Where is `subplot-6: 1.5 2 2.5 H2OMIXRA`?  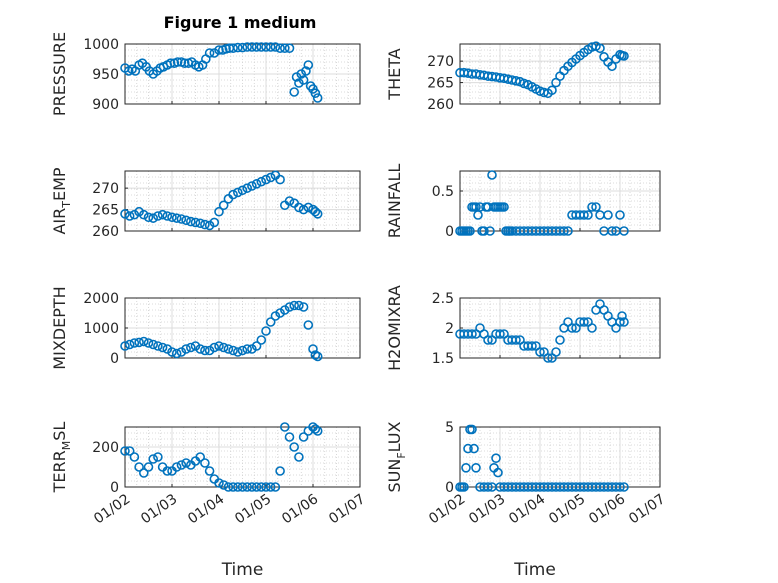
subplot-6: 1.5 2 2.5 H2OMIXRA is located at coordinates (523, 328).